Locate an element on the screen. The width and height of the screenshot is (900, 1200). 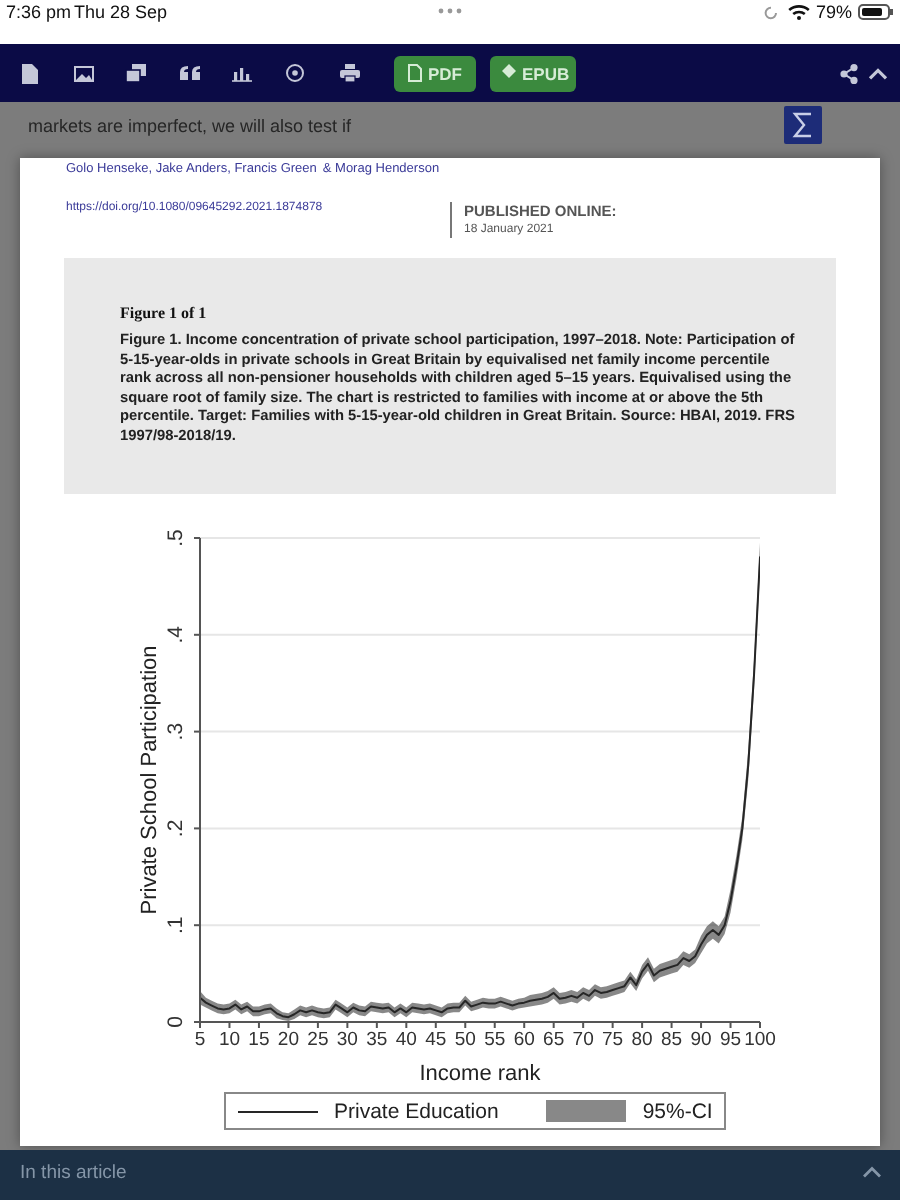
x-tick-label: 35 is located at coordinates (377, 1040).